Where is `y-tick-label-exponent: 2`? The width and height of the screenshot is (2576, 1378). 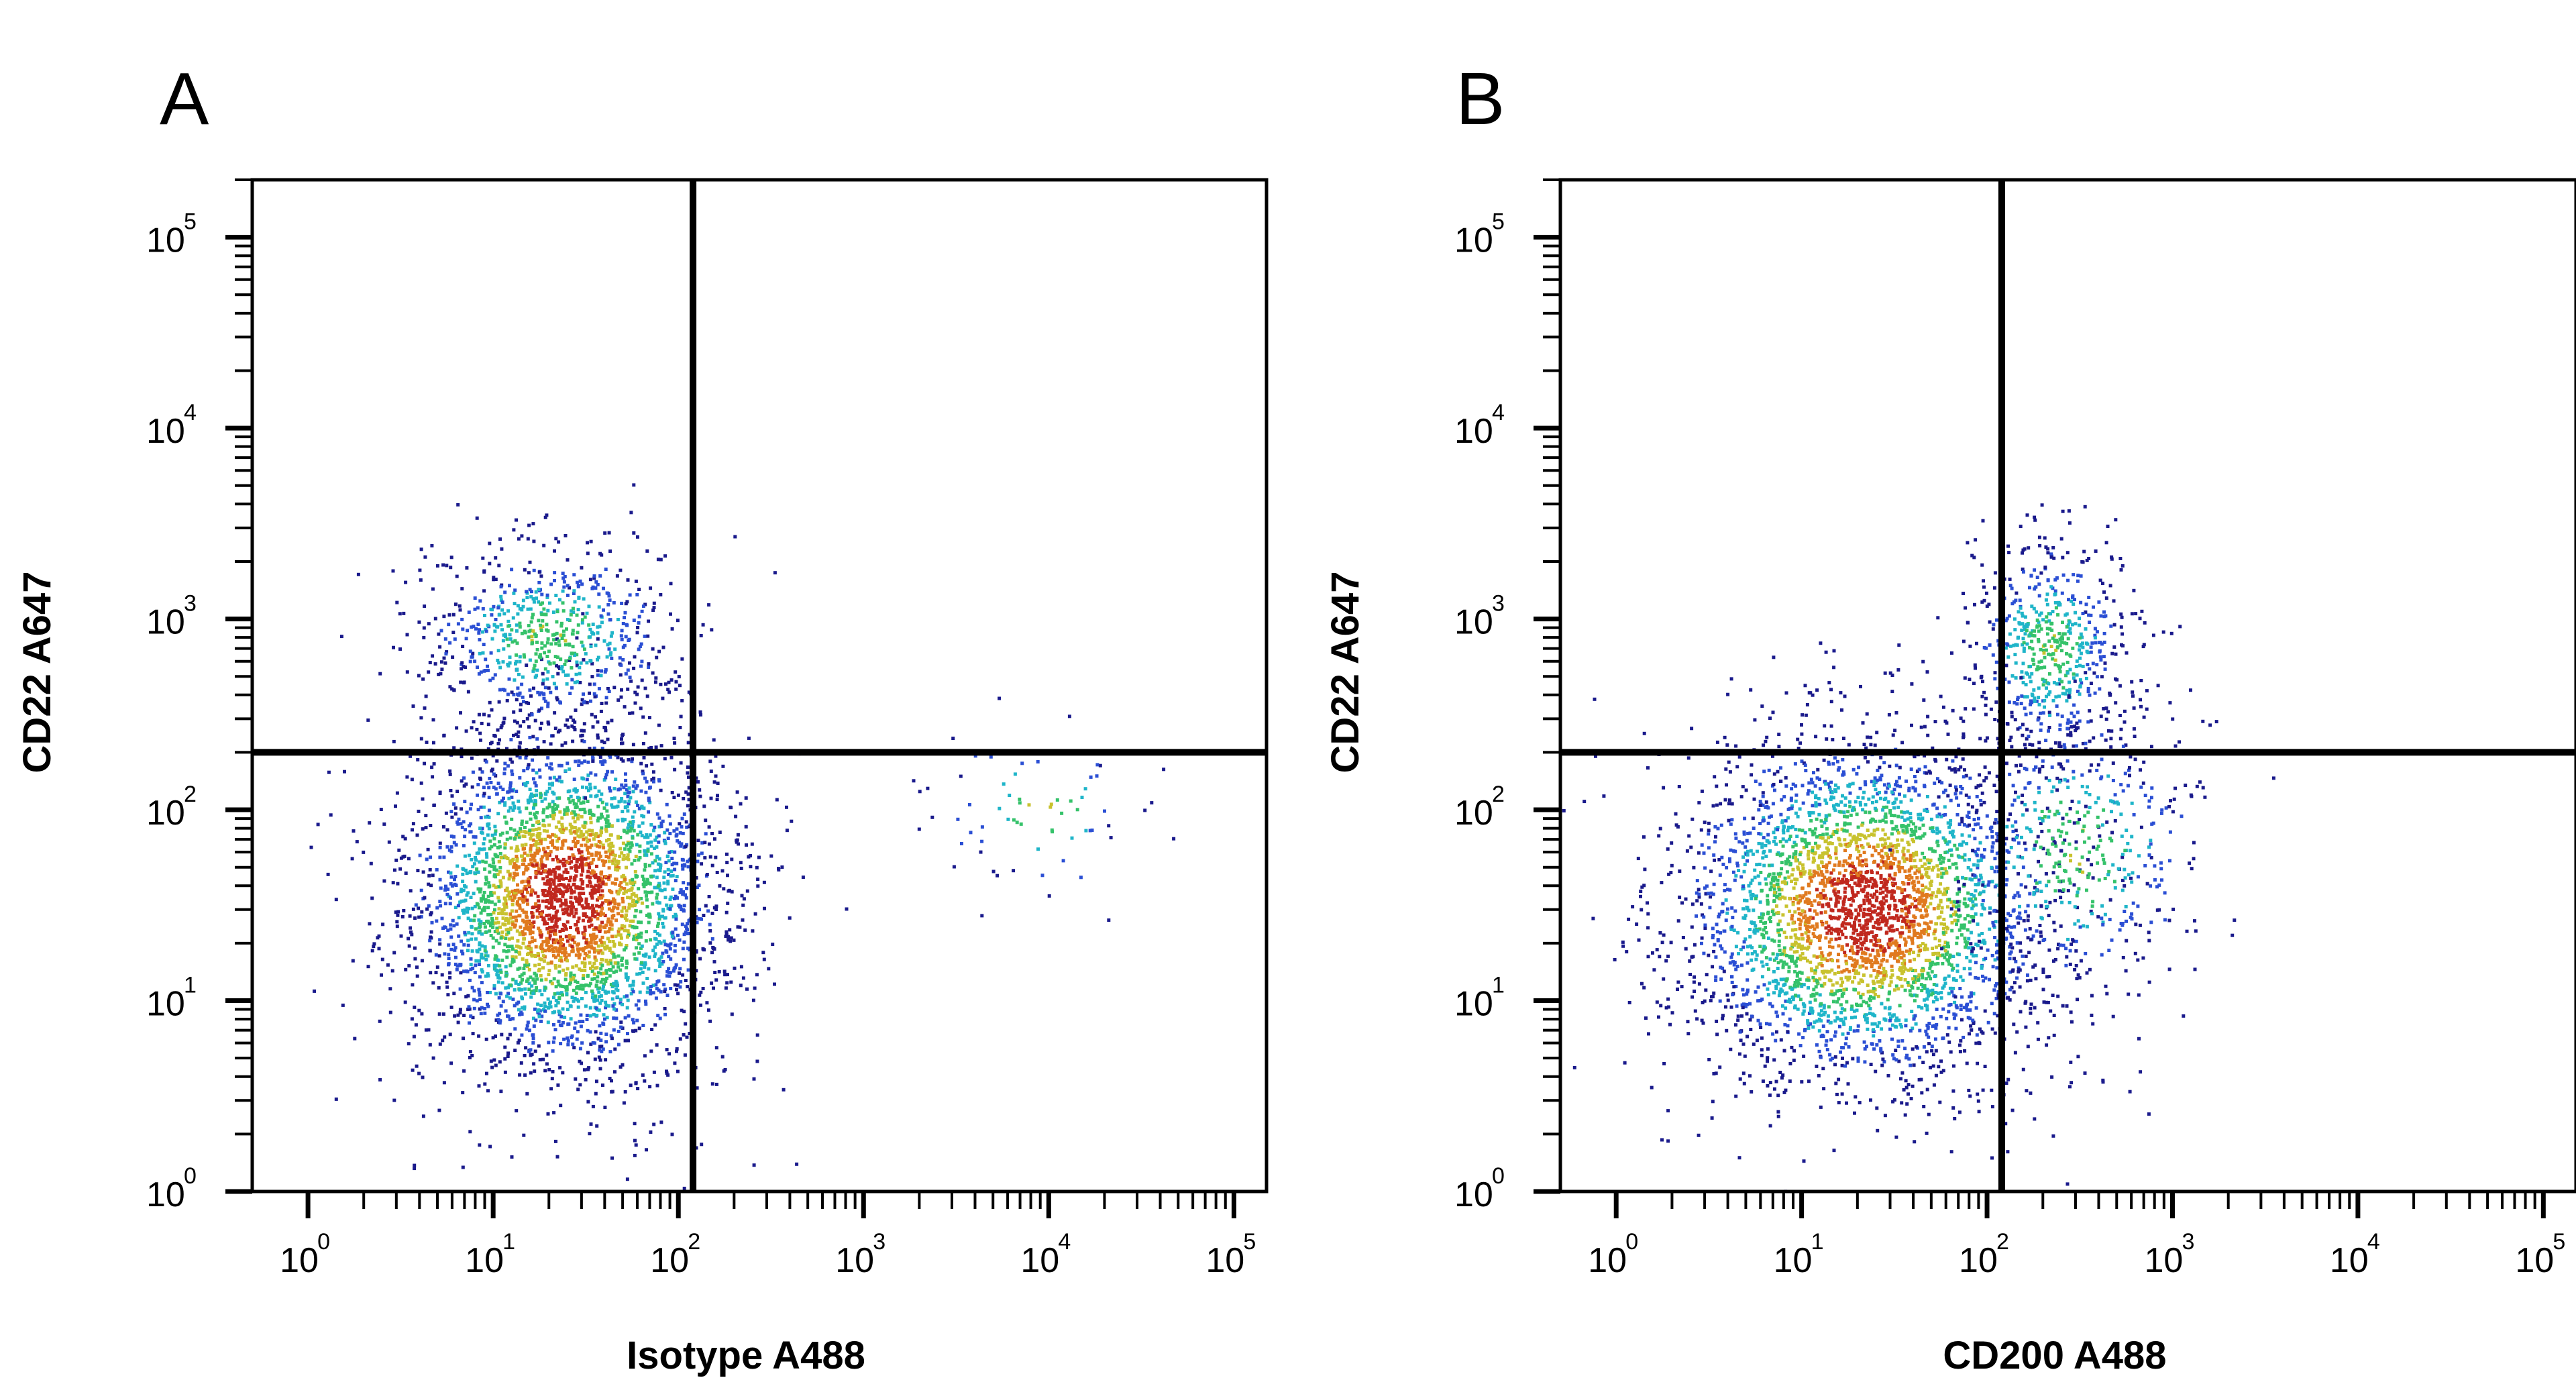 y-tick-label-exponent: 2 is located at coordinates (190, 794).